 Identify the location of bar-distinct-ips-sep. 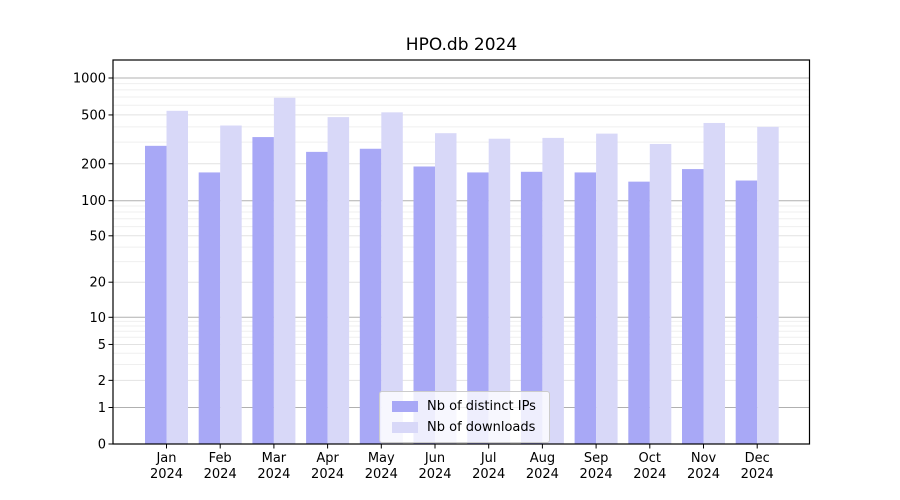
(585, 308).